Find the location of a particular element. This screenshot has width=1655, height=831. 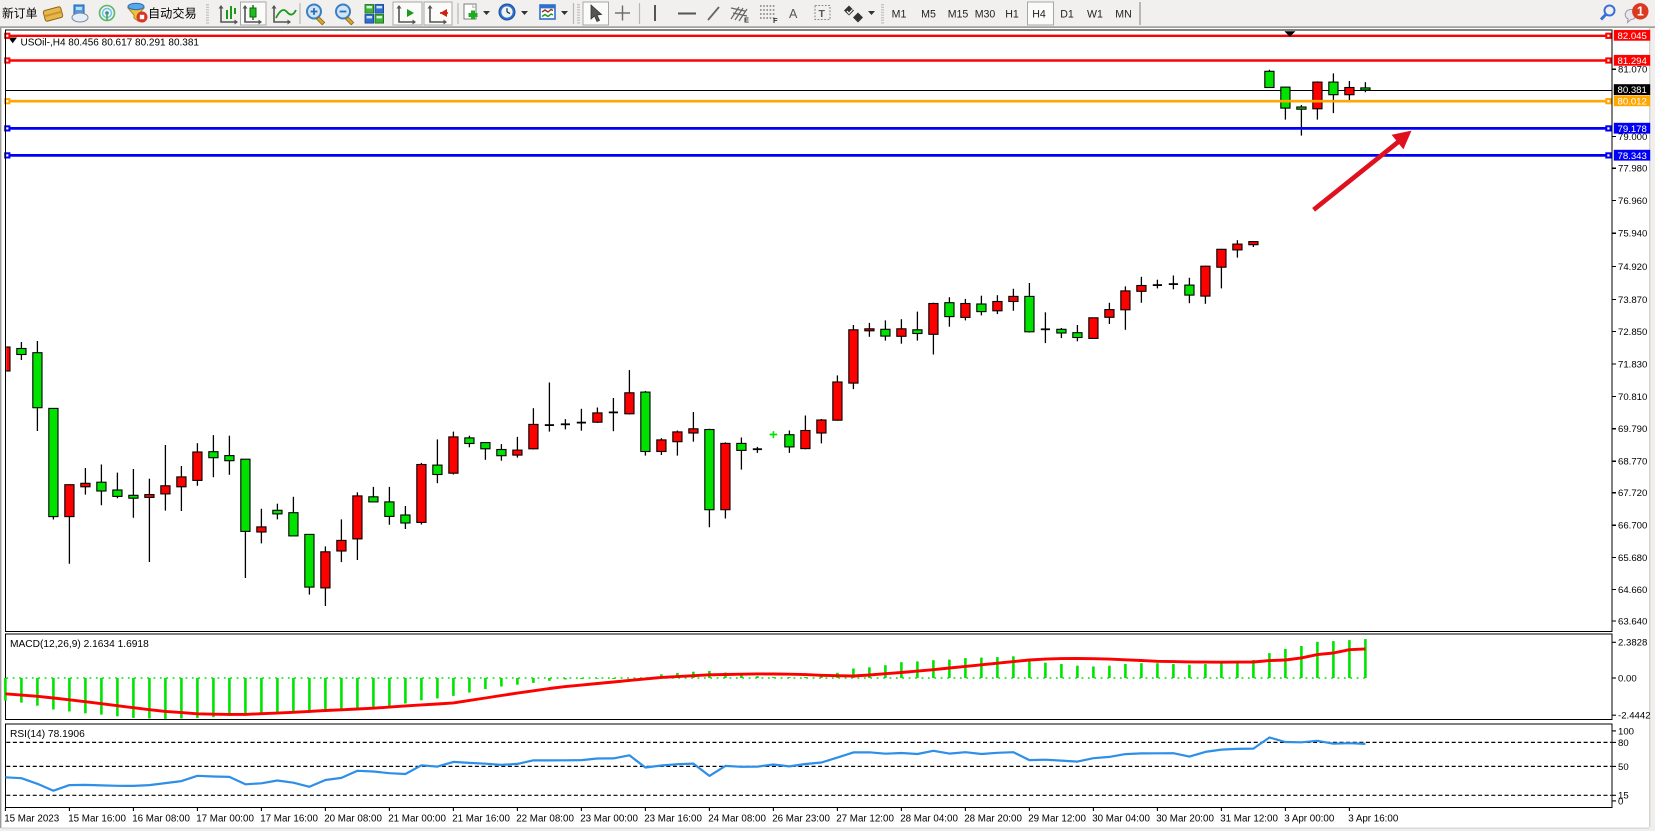

svg-text: 24 Mar 08:00 is located at coordinates (737, 819).